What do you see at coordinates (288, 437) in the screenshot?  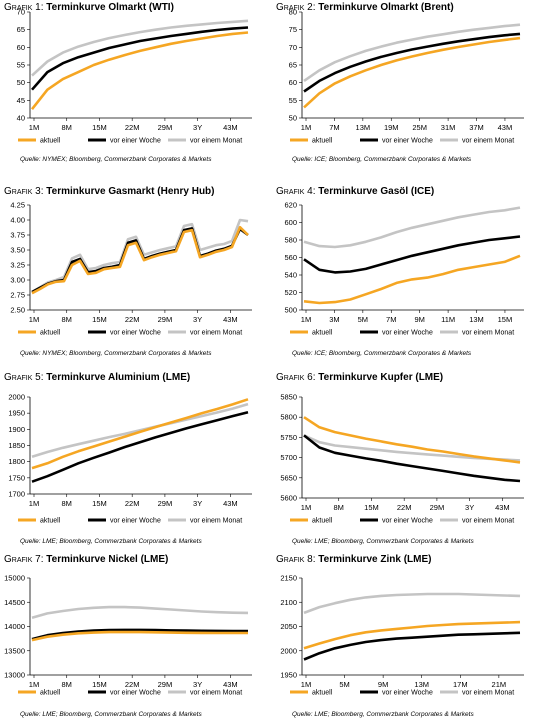 I see `y-tick-label: 5750` at bounding box center [288, 437].